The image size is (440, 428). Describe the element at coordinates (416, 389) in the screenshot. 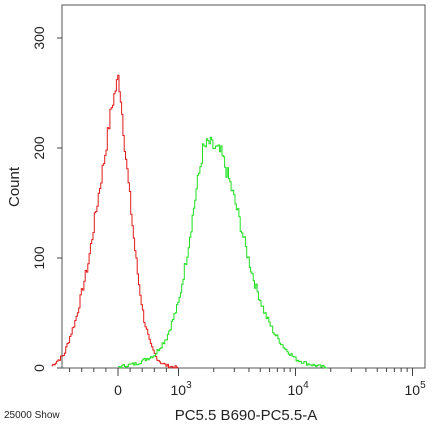

I see `x-tick-label: 10⁵` at that location.